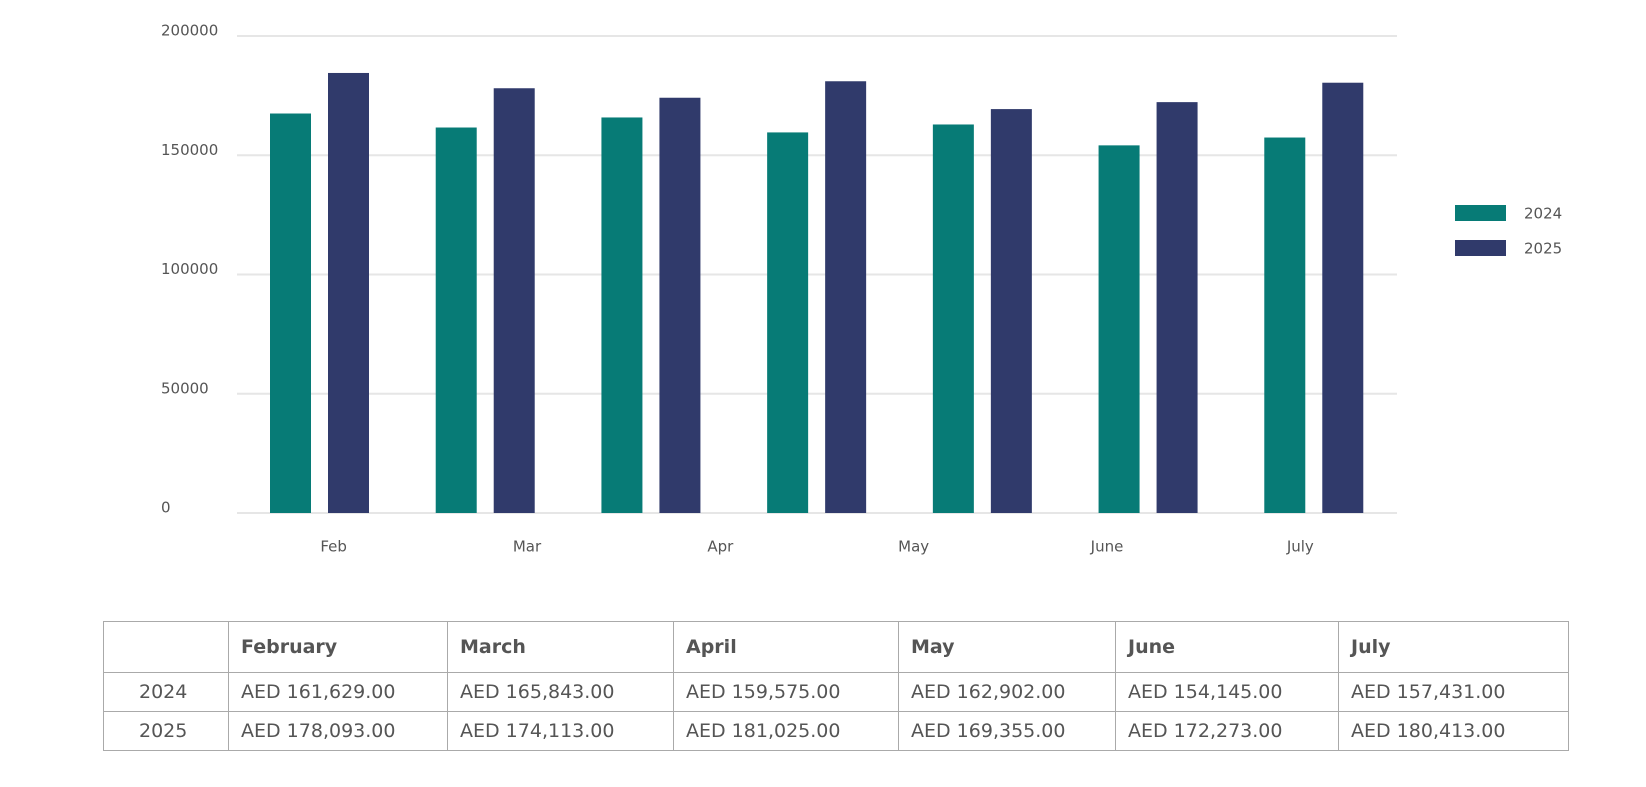 The image size is (1646, 787). Describe the element at coordinates (1453, 731) in the screenshot. I see `table-cell: AED 180,413.00` at that location.